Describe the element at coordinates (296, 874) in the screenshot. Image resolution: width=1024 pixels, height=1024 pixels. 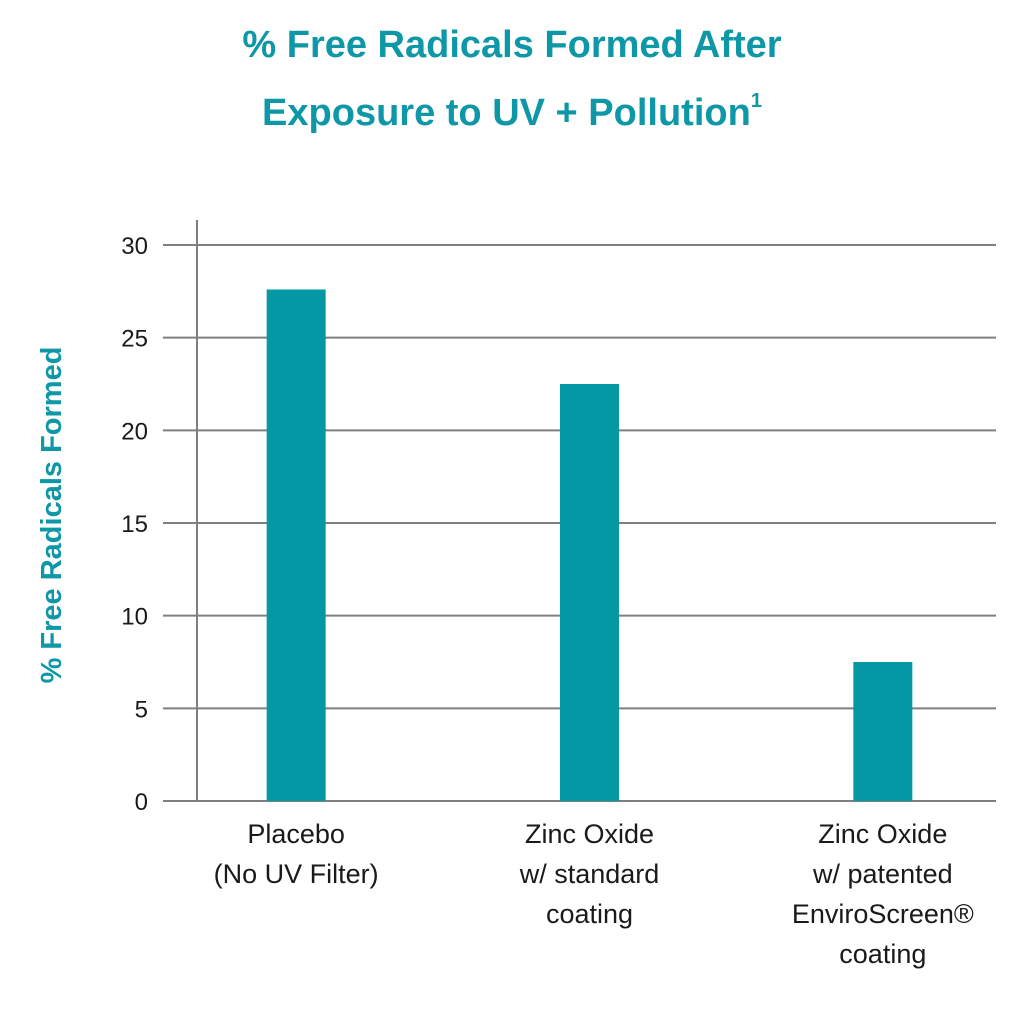
I see `category-label-line: (No UV Filter)` at that location.